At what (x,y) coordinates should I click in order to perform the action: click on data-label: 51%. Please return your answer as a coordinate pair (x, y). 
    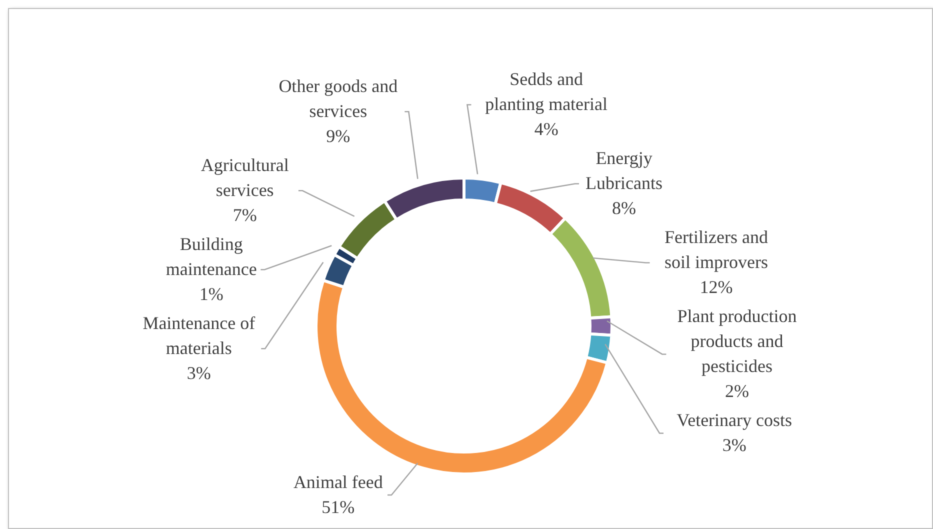
    Looking at the image, I should click on (338, 507).